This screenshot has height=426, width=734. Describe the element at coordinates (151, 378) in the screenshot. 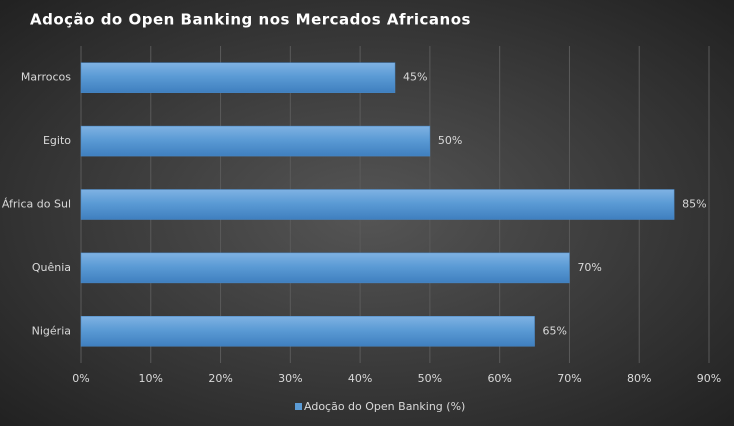

I see `x-tick-label: 10%` at that location.